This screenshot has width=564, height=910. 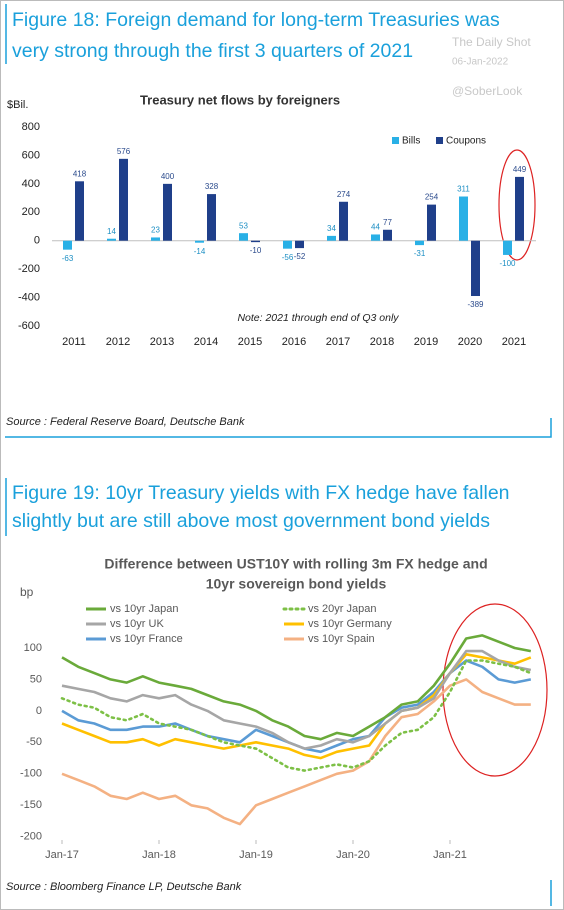 What do you see at coordinates (31, 155) in the screenshot?
I see `y-tick-label: 600` at bounding box center [31, 155].